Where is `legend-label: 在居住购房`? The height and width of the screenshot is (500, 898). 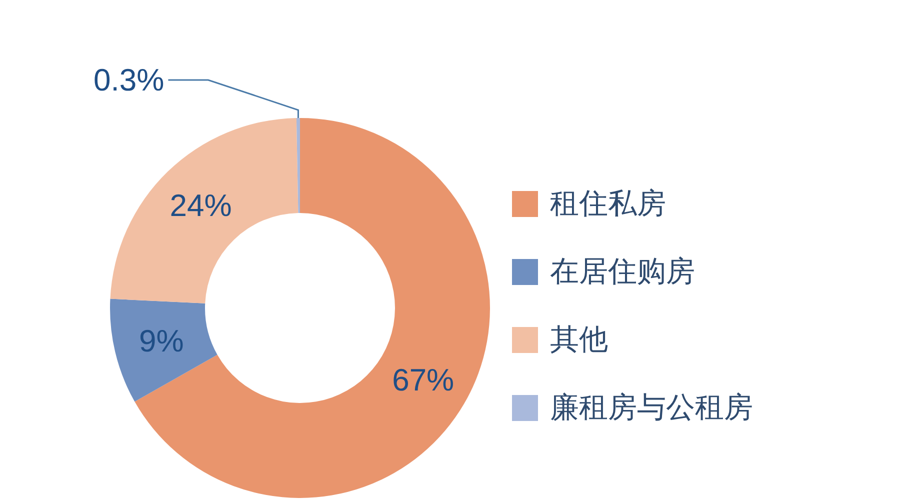
legend-label: 在居住购房 is located at coordinates (622, 272).